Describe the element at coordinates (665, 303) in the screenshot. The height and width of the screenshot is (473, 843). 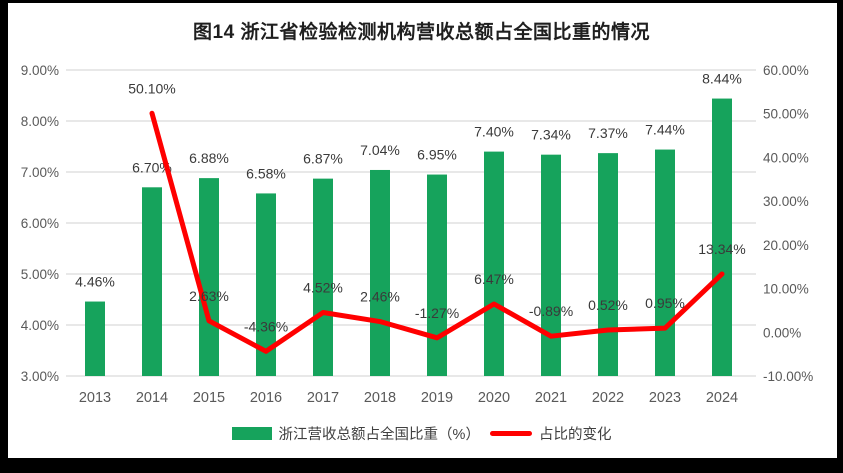
I see `line-label-2023: 0.95%` at that location.